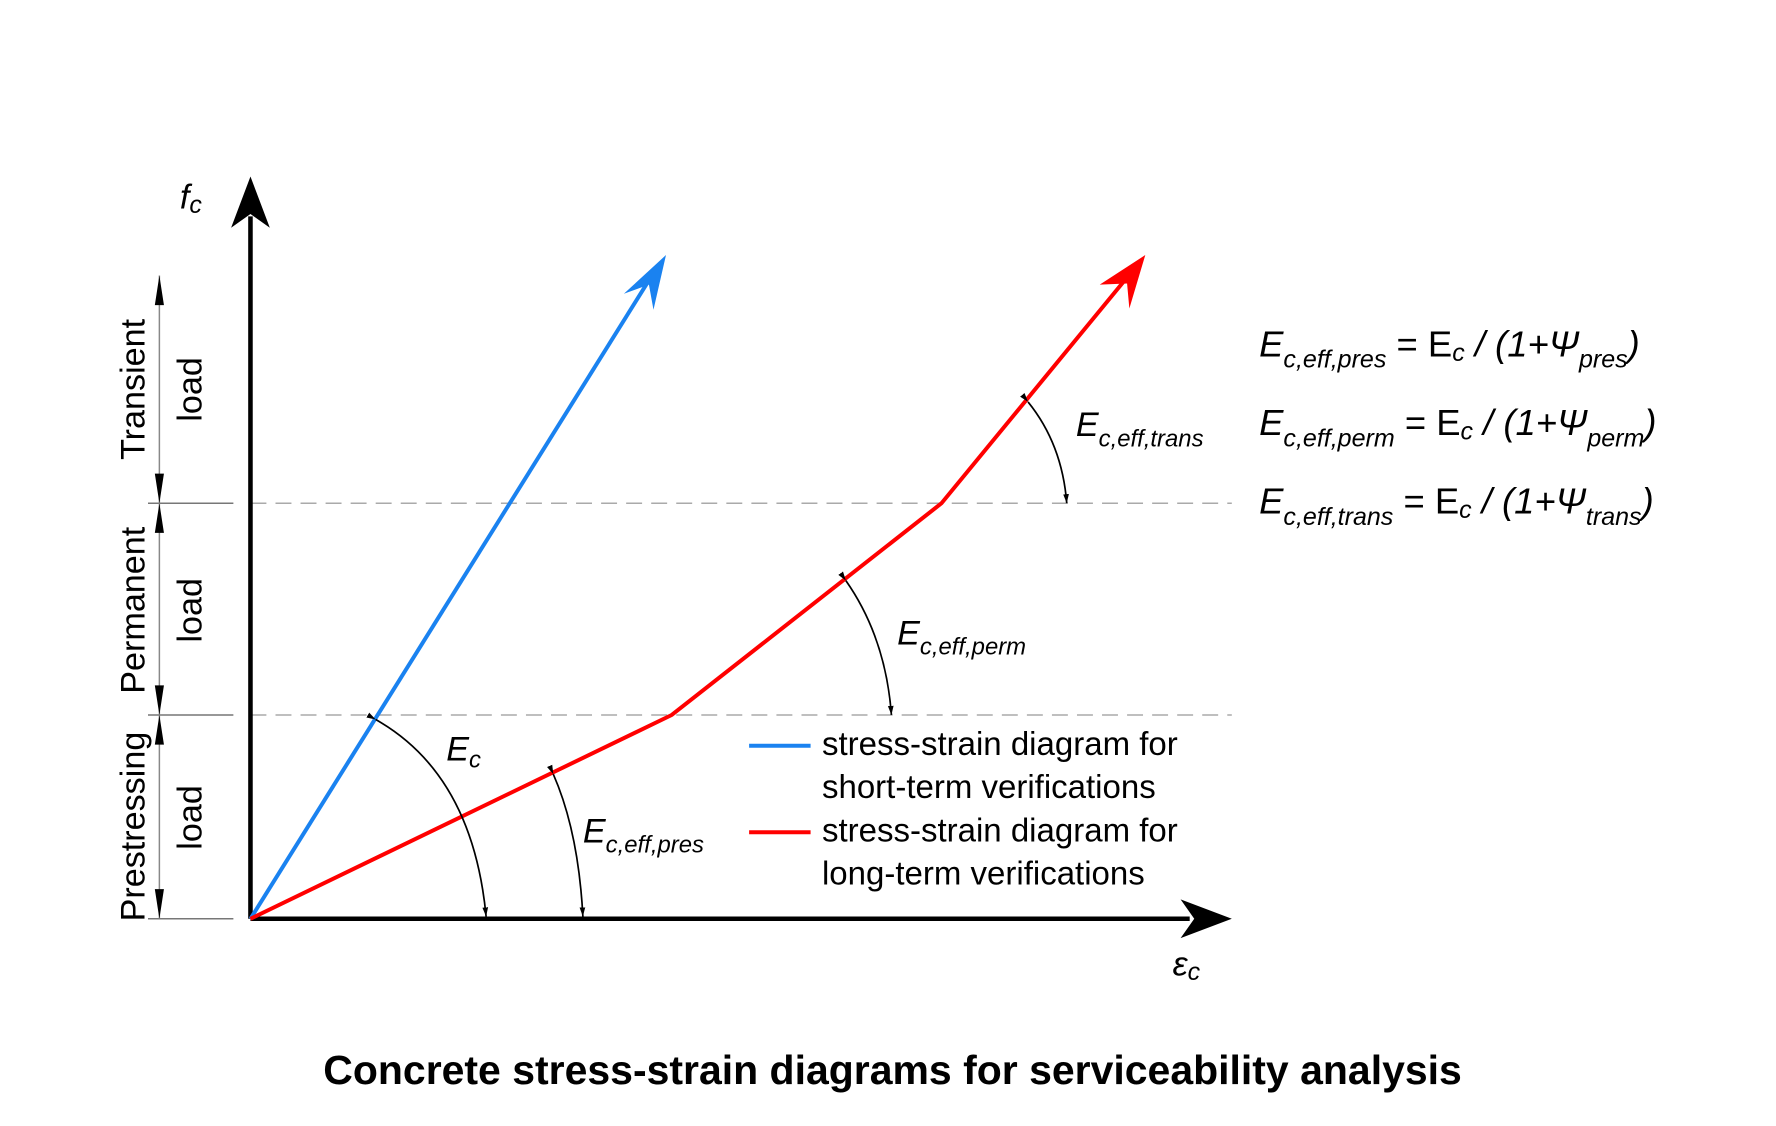 The width and height of the screenshot is (1776, 1126). Describe the element at coordinates (1456, 505) in the screenshot. I see `formula-trans: Ec,eff,trans = Ec / (1+Ψtrans)` at that location.